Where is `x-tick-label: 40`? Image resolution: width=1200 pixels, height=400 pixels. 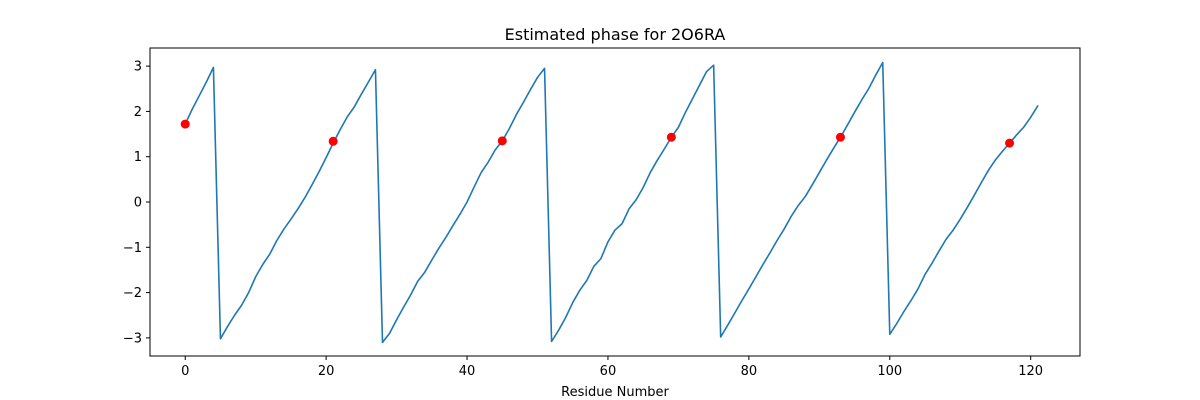 x-tick-label: 40 is located at coordinates (467, 371).